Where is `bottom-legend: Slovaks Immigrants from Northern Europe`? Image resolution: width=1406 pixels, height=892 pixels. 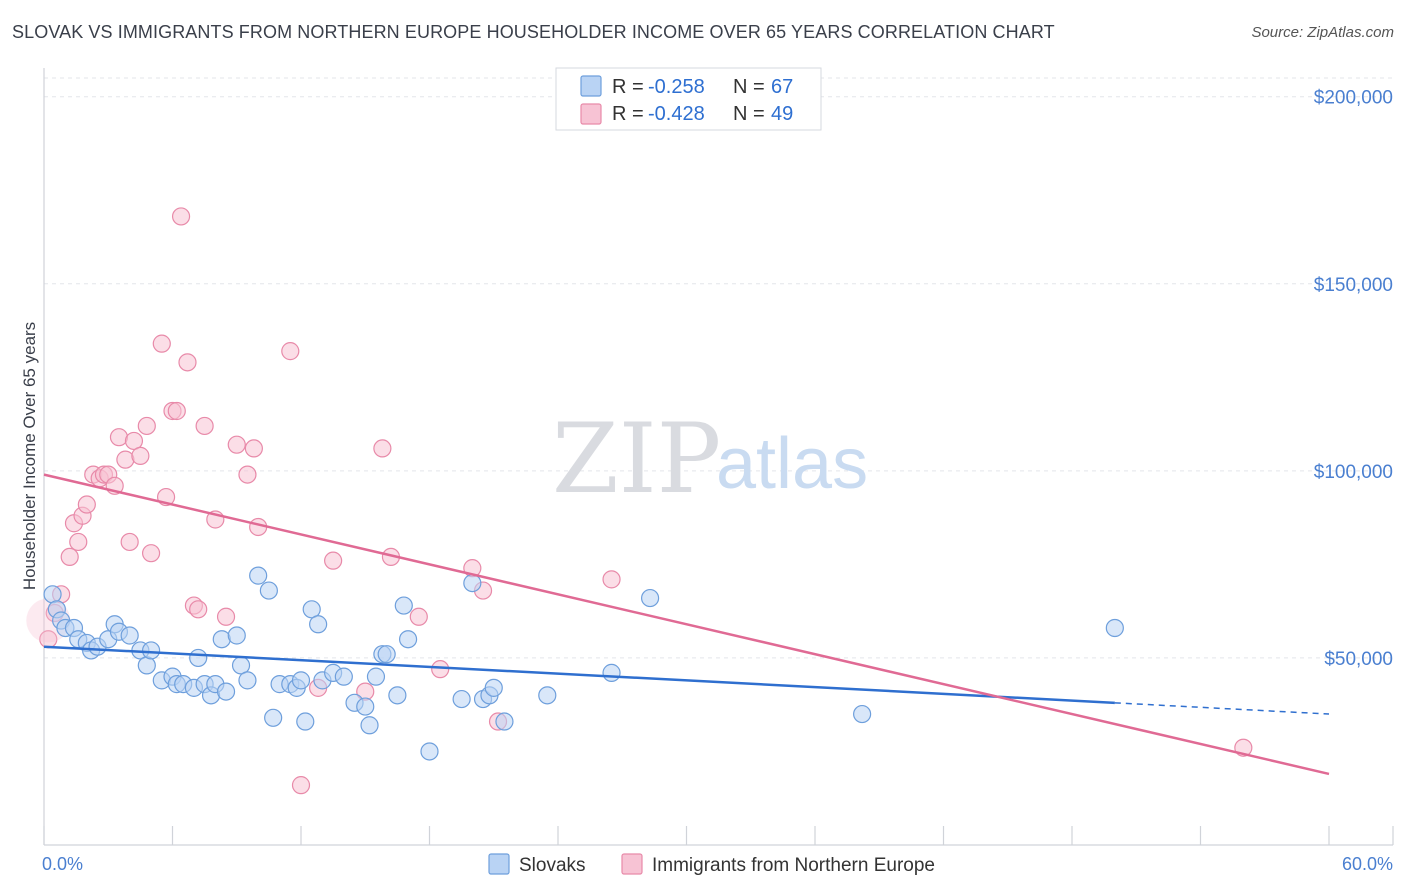 bottom-legend: Slovaks Immigrants from Northern Europe is located at coordinates (711, 864).